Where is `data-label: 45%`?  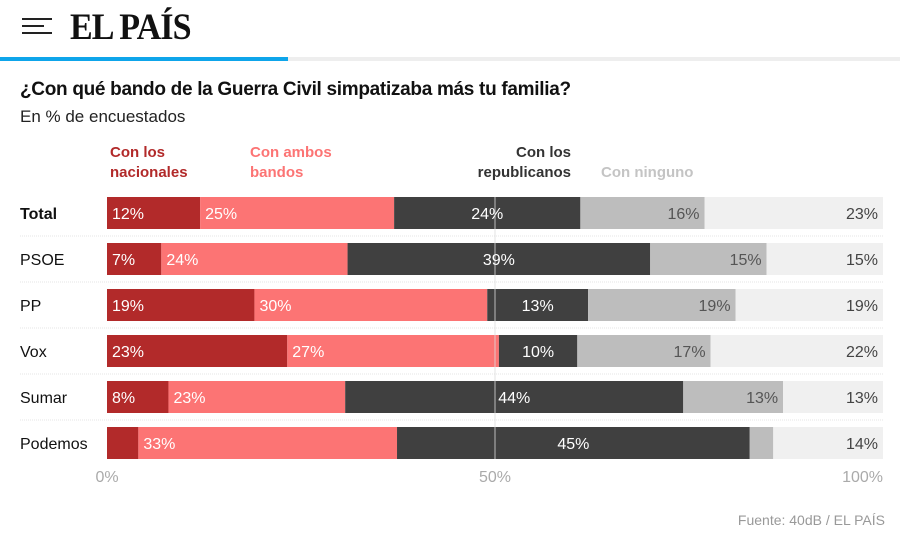
data-label: 45% is located at coordinates (573, 444).